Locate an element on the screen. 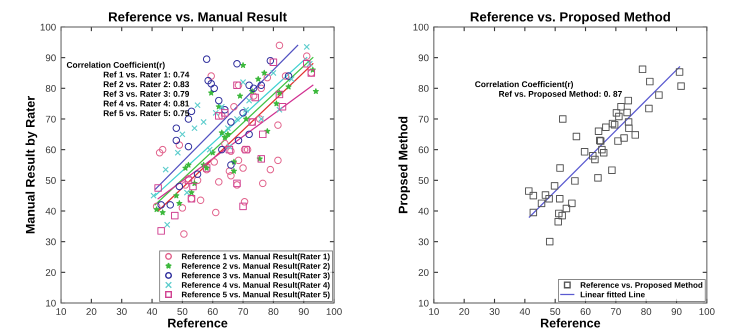  legend-label: Reference 5 vs. Manual Result(Rater 5) is located at coordinates (256, 295).